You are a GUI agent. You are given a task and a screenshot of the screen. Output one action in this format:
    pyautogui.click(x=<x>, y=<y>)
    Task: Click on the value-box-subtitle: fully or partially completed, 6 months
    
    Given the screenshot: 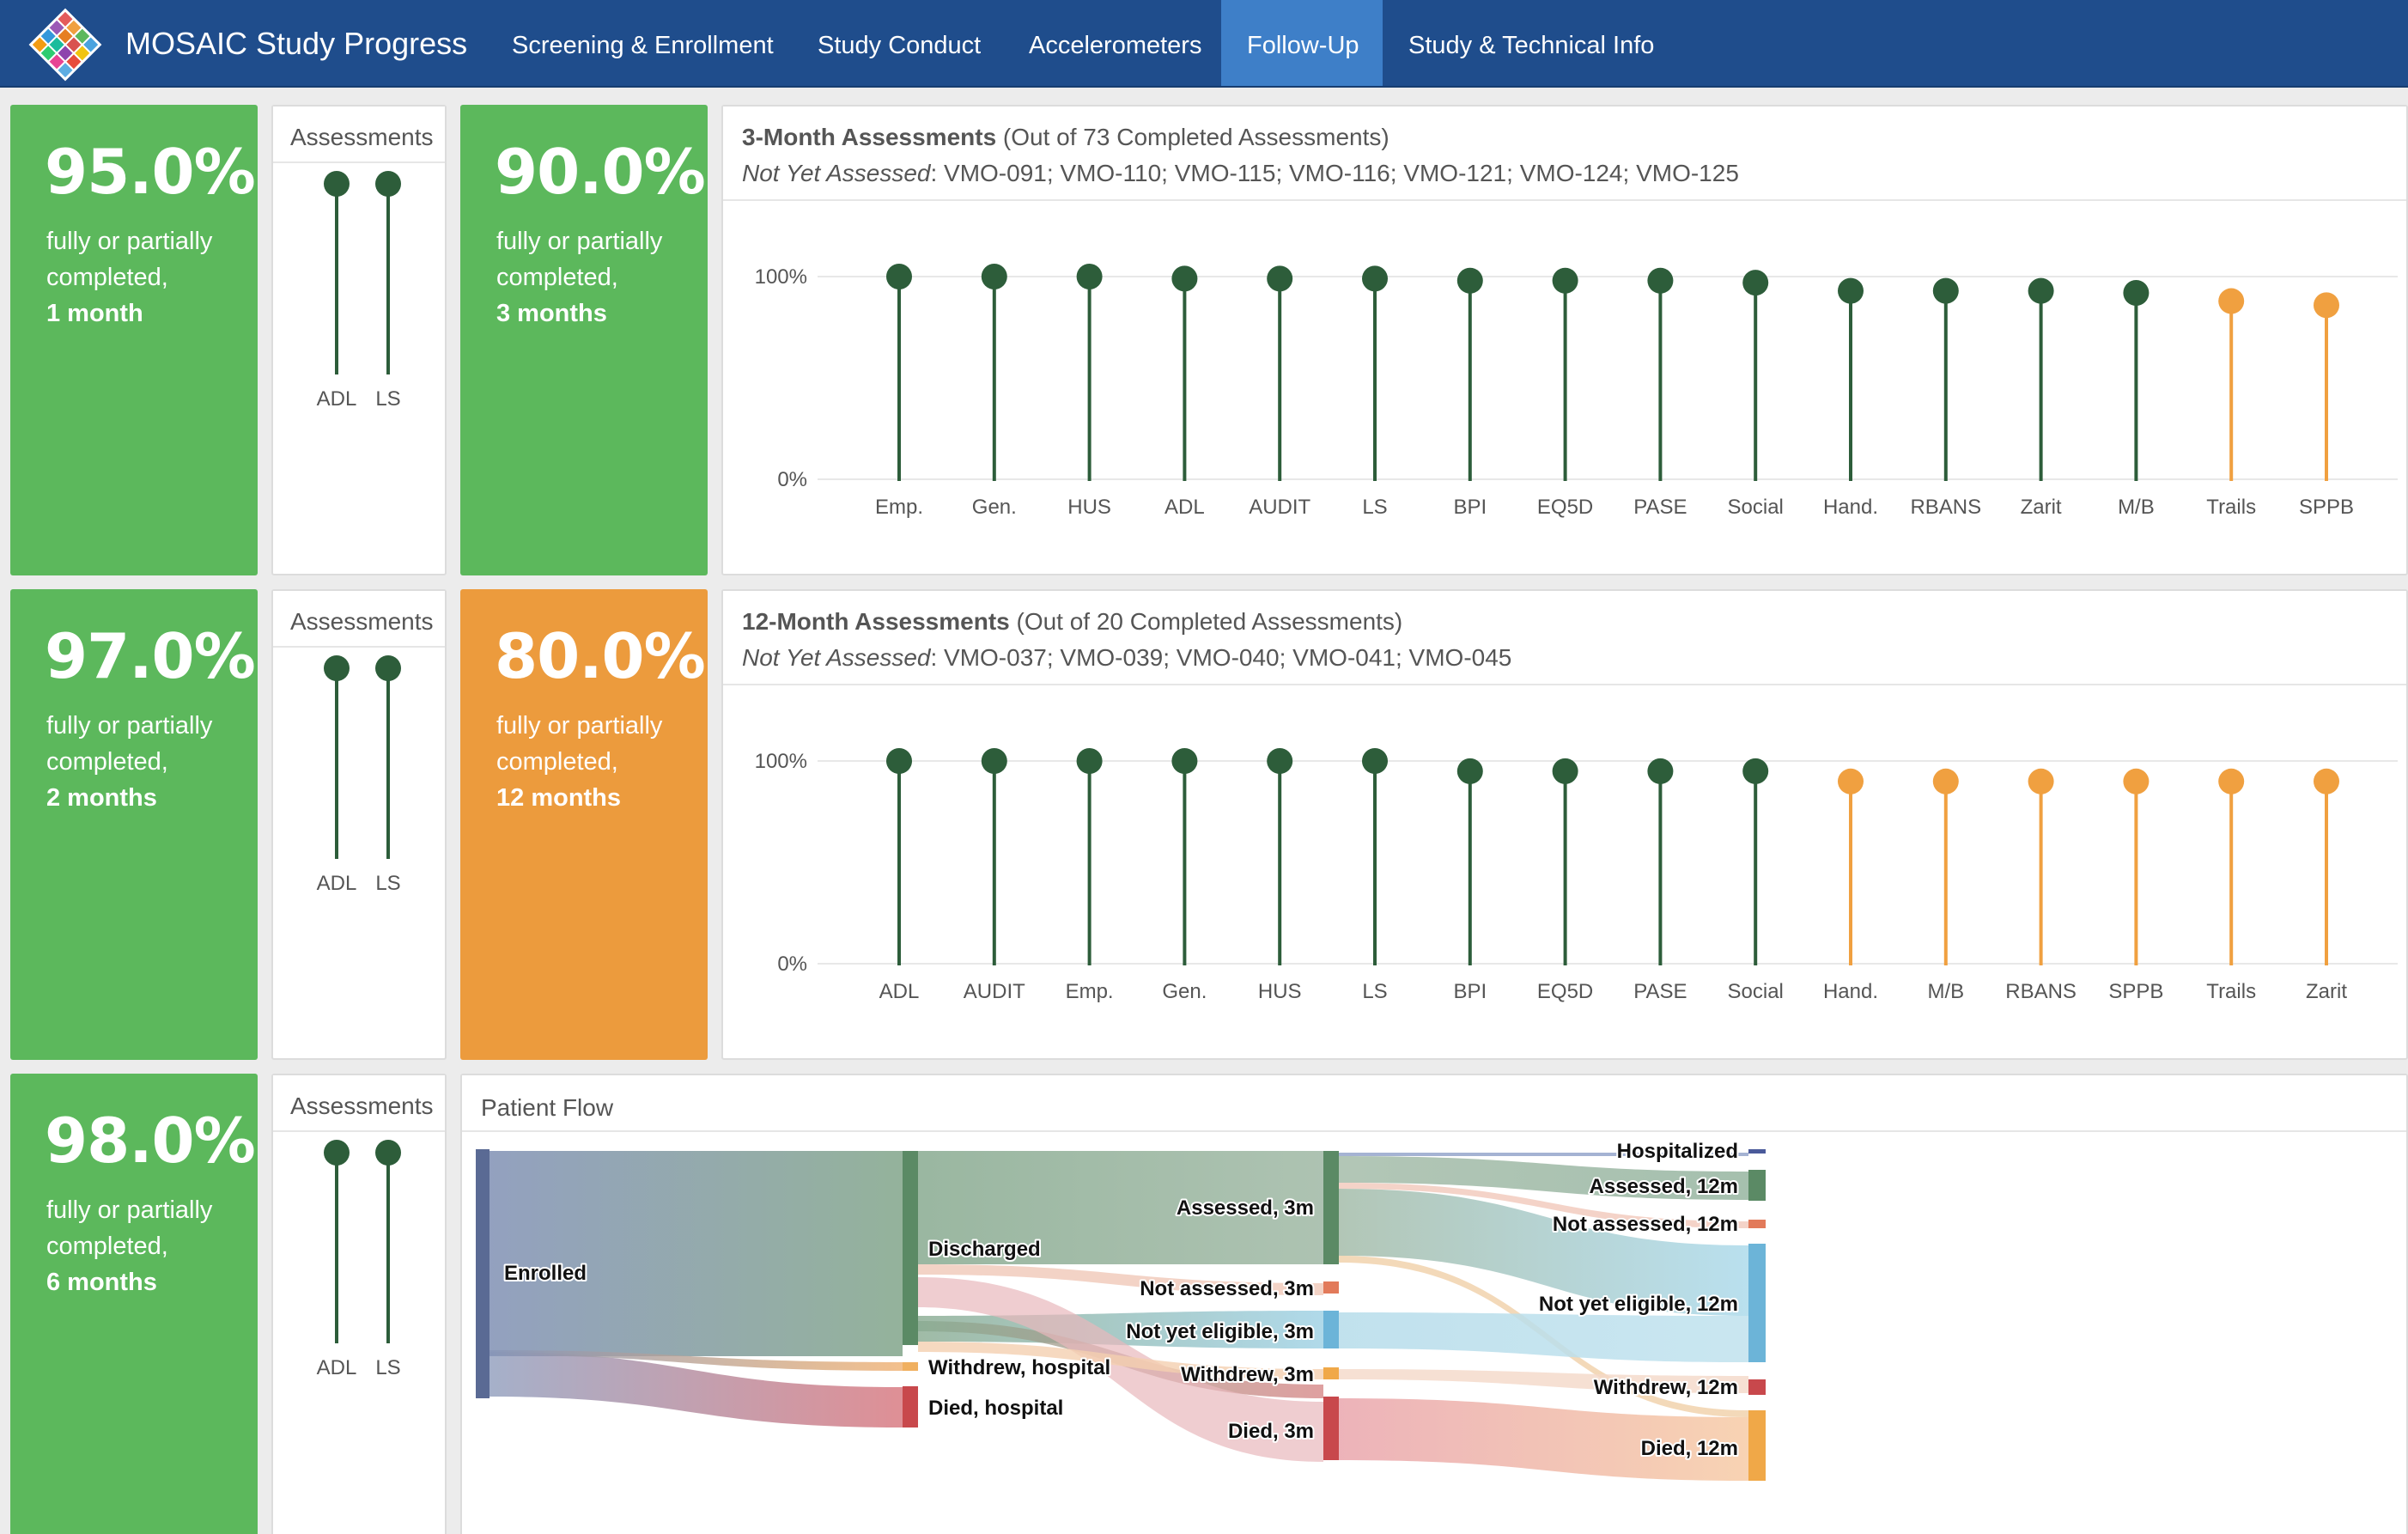 What is the action you would take?
    pyautogui.click(x=129, y=1246)
    